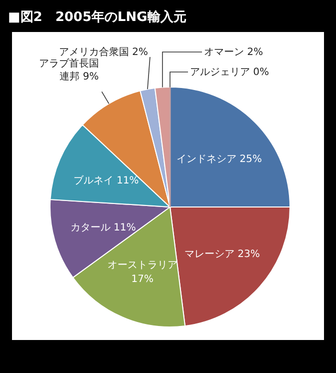 The image size is (336, 373). I want to click on legend-label: アルジェリア 0%, so click(230, 72).